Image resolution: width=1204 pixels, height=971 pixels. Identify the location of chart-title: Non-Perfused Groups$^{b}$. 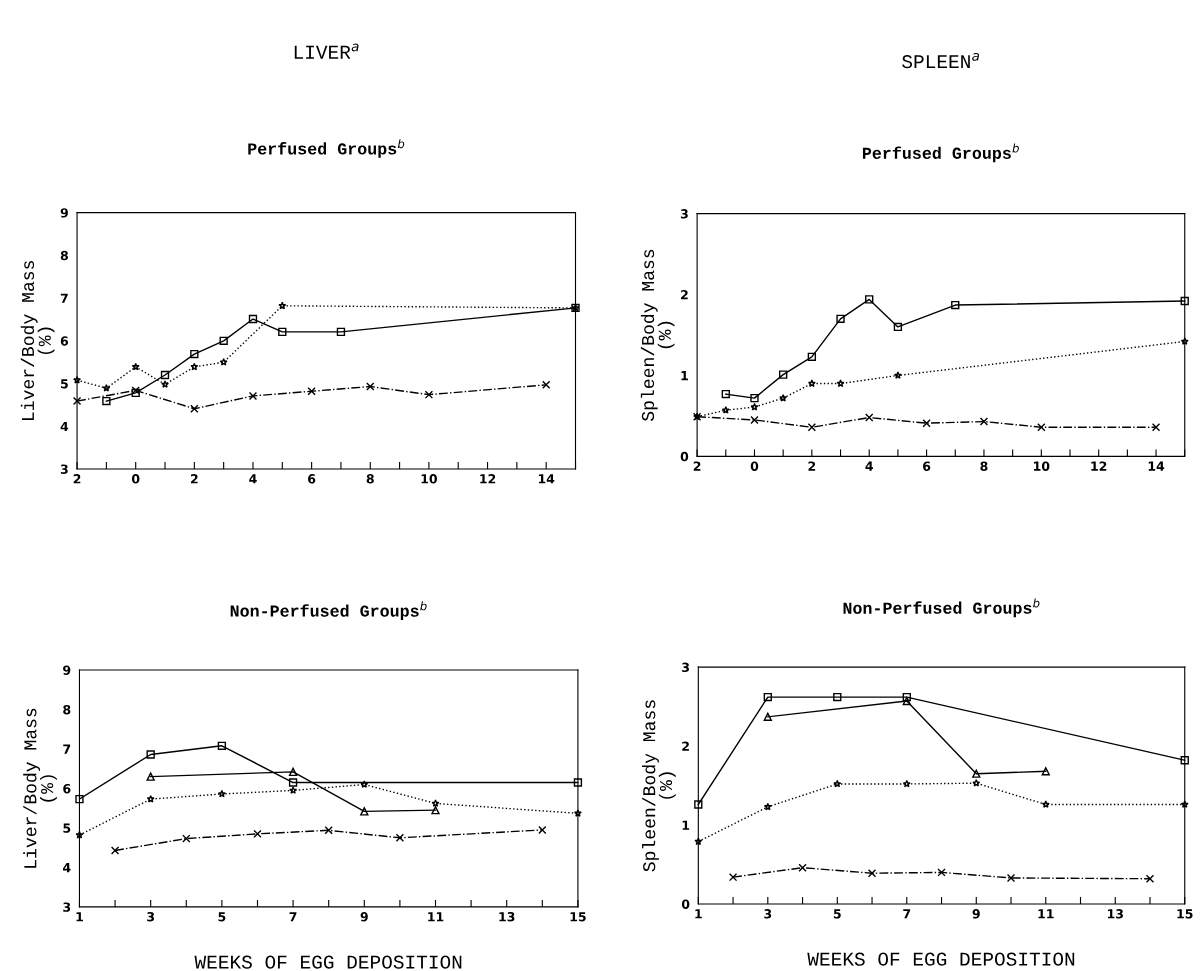
(328, 611).